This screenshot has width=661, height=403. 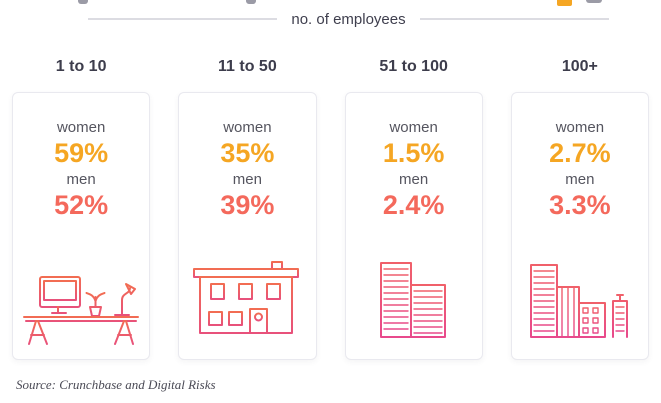 What do you see at coordinates (412, 300) in the screenshot?
I see `office-building-icon` at bounding box center [412, 300].